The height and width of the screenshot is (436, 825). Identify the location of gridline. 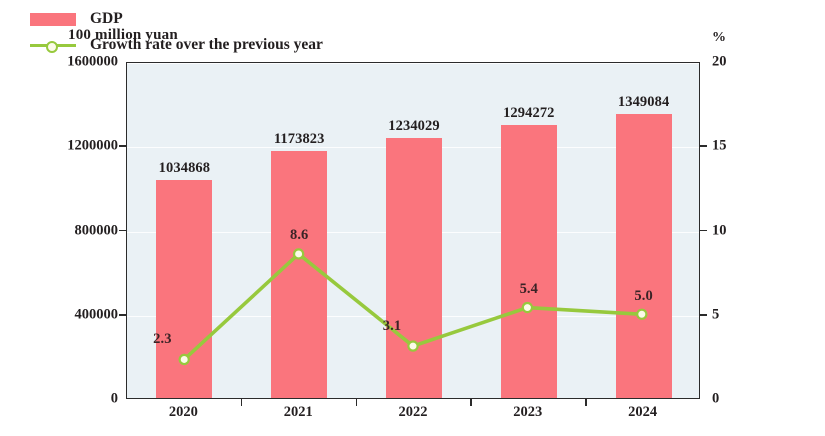
(413, 63).